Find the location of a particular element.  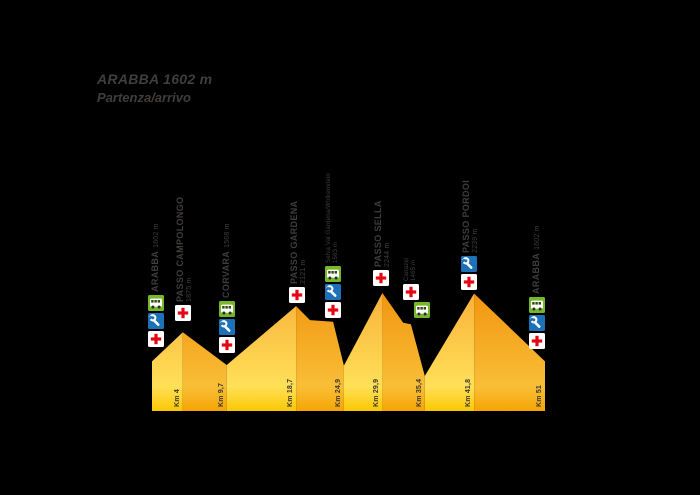

station-label: PASSO GARDENA 2121 m is located at coordinates (298, 242).